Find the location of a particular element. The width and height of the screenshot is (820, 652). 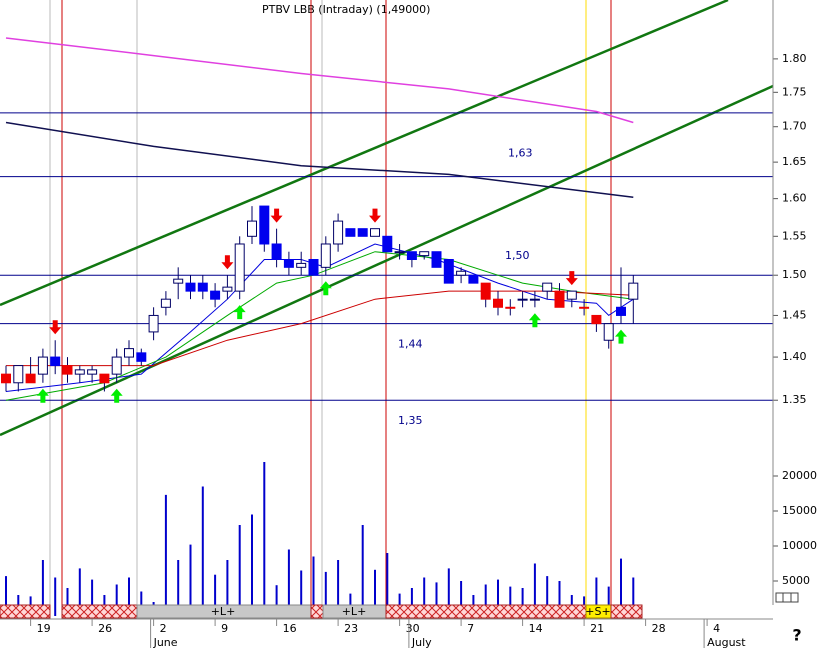

y-tick-label: 1.65 is located at coordinates (794, 161).